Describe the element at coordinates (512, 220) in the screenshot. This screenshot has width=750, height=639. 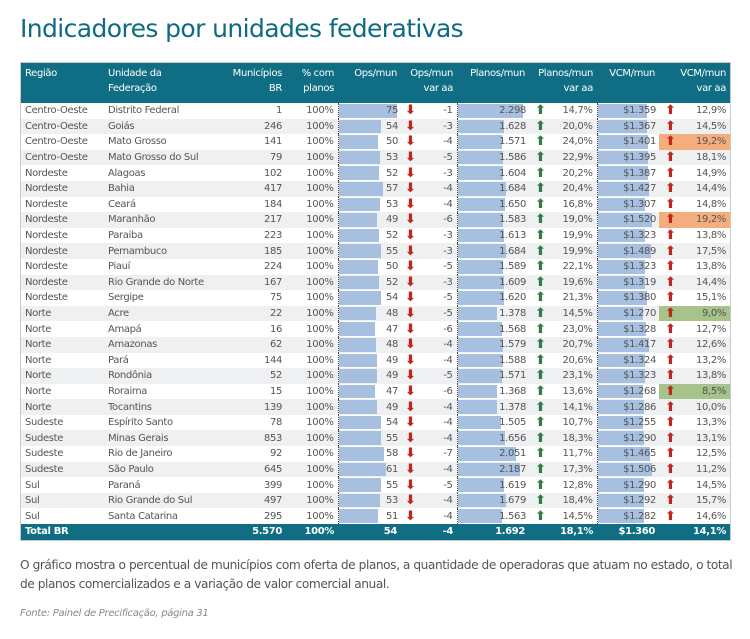
I see `planos-cell-value: 1.583` at that location.